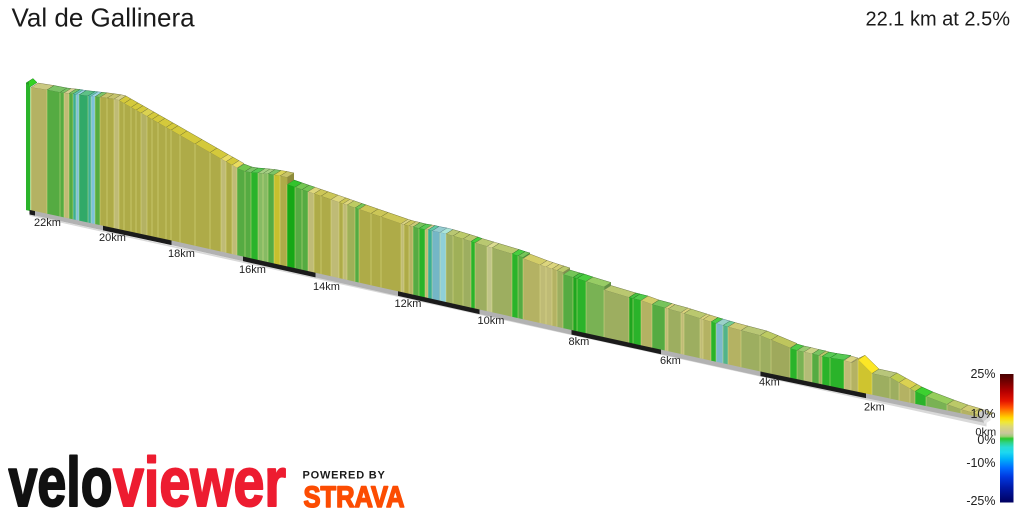 This screenshot has width=1024, height=517. I want to click on svg-text: -10%, so click(980, 463).